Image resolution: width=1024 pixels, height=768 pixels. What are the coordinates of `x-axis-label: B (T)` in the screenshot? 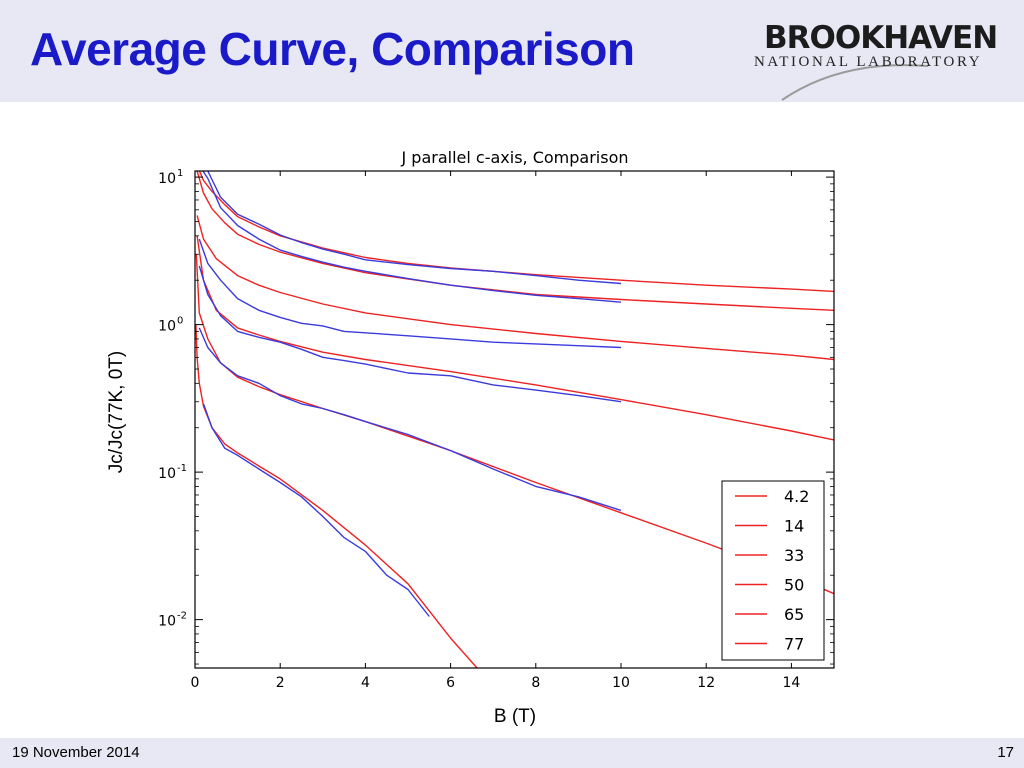 It's located at (515, 716).